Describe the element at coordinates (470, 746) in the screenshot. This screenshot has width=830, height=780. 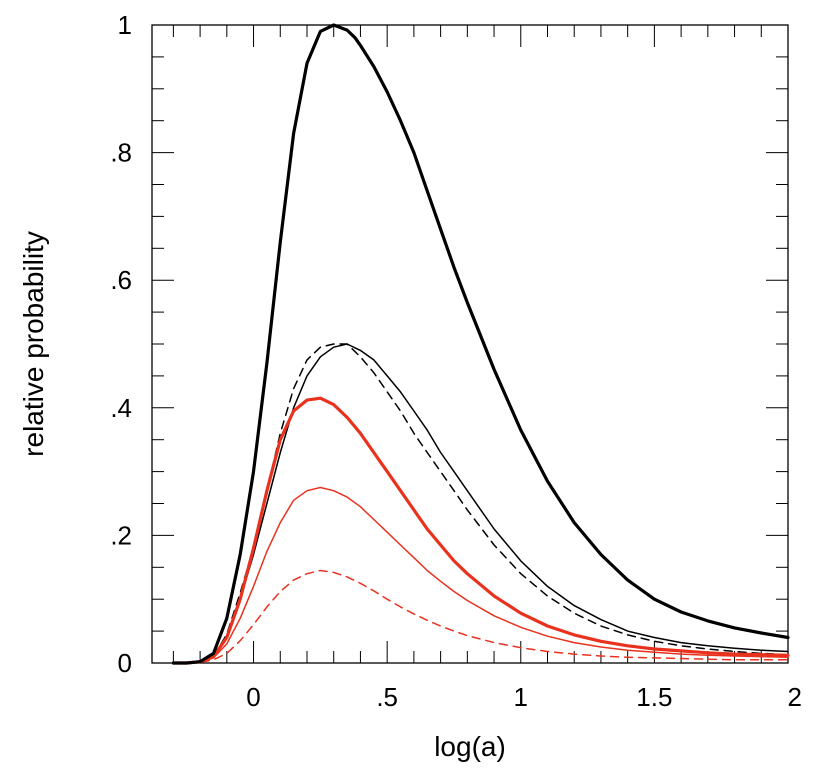
I see `x-axis-label: log(a)` at that location.